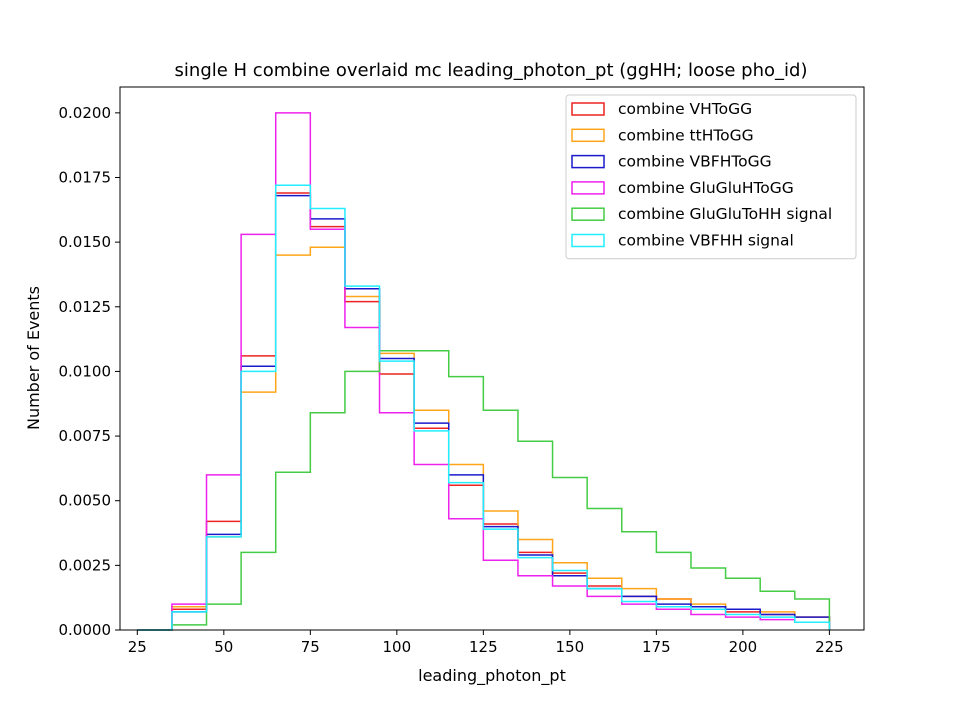  What do you see at coordinates (85, 630) in the screenshot?
I see `y-tick-label: 0.0000` at bounding box center [85, 630].